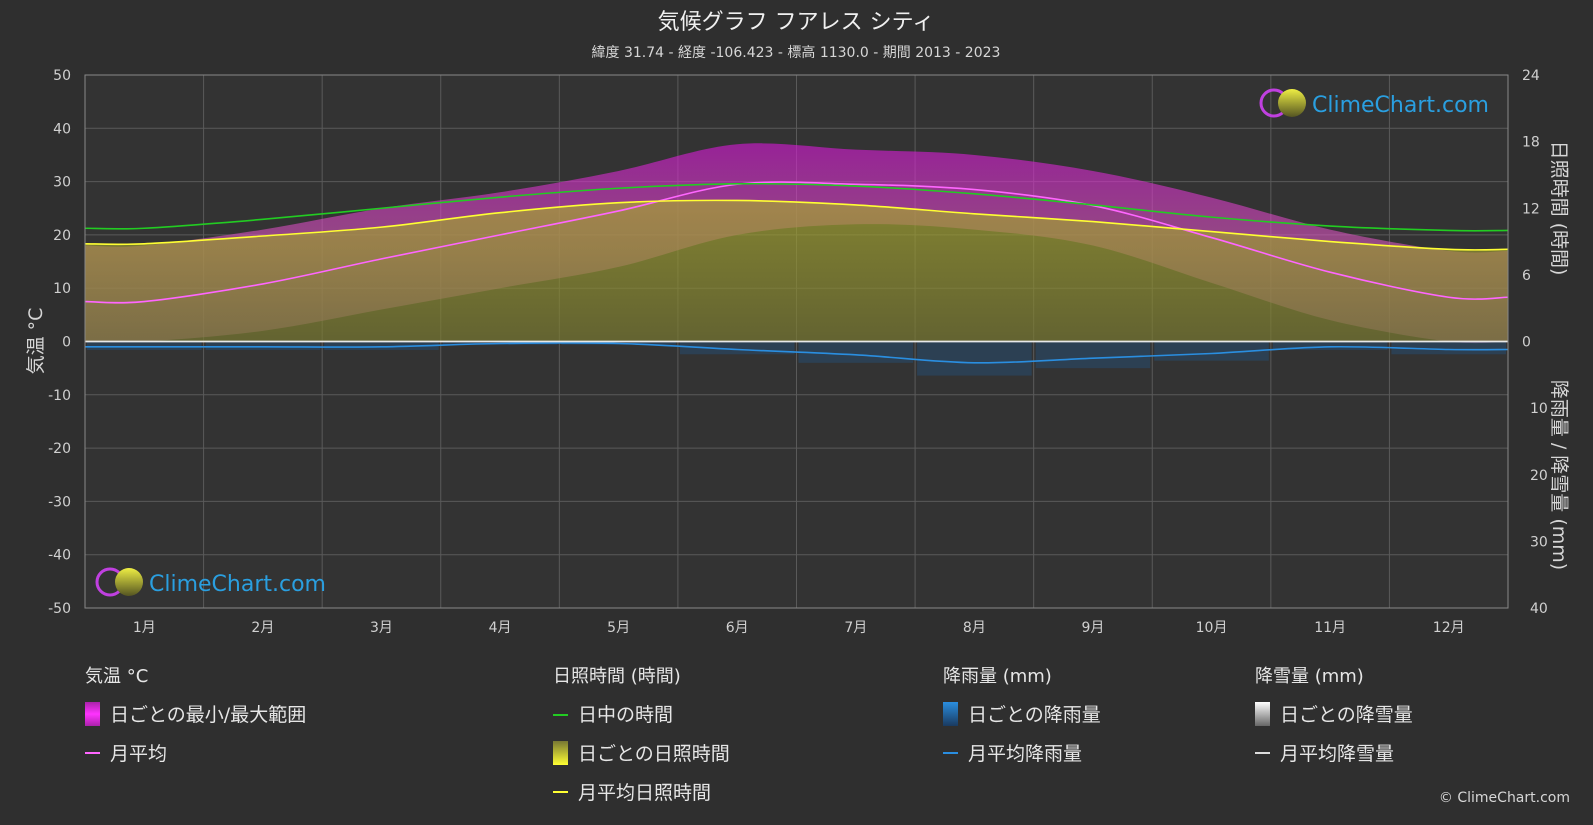 The width and height of the screenshot is (1593, 825). I want to click on legend-heading-temperature: 気温 °C, so click(116, 676).